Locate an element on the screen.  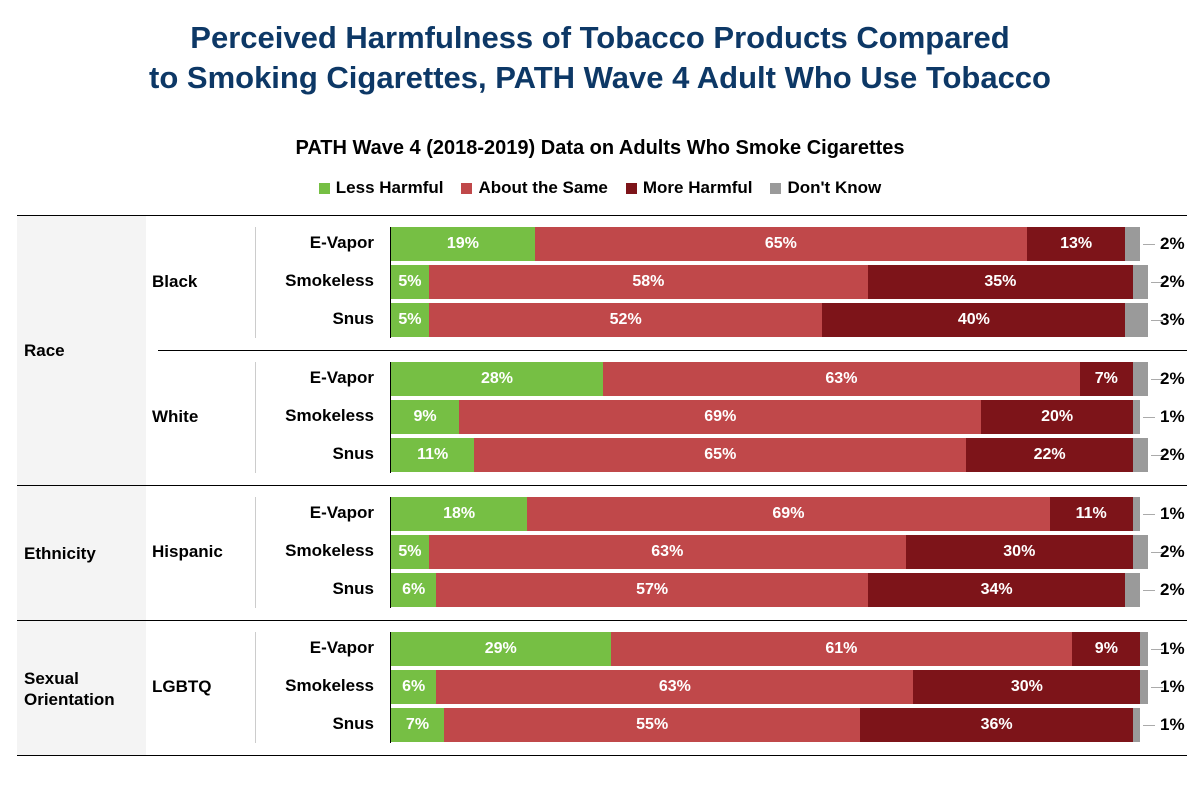
bar-segment-more-harmful: 30% is located at coordinates (1019, 552).